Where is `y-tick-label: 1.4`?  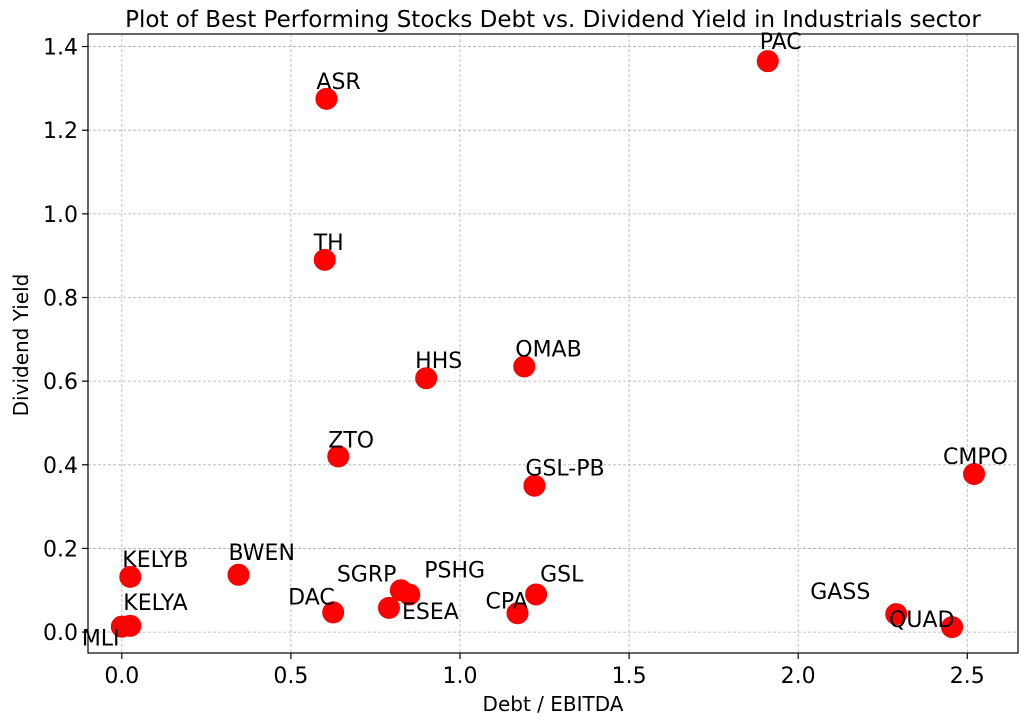 y-tick-label: 1.4 is located at coordinates (60, 48).